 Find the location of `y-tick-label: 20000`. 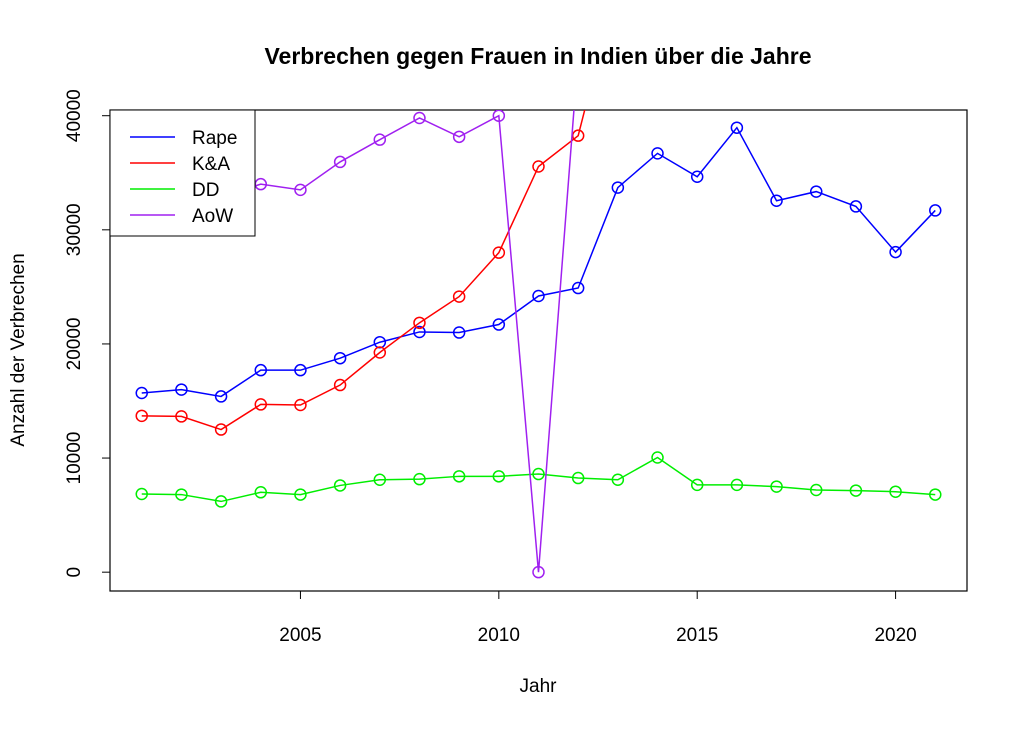

y-tick-label: 20000 is located at coordinates (74, 344).